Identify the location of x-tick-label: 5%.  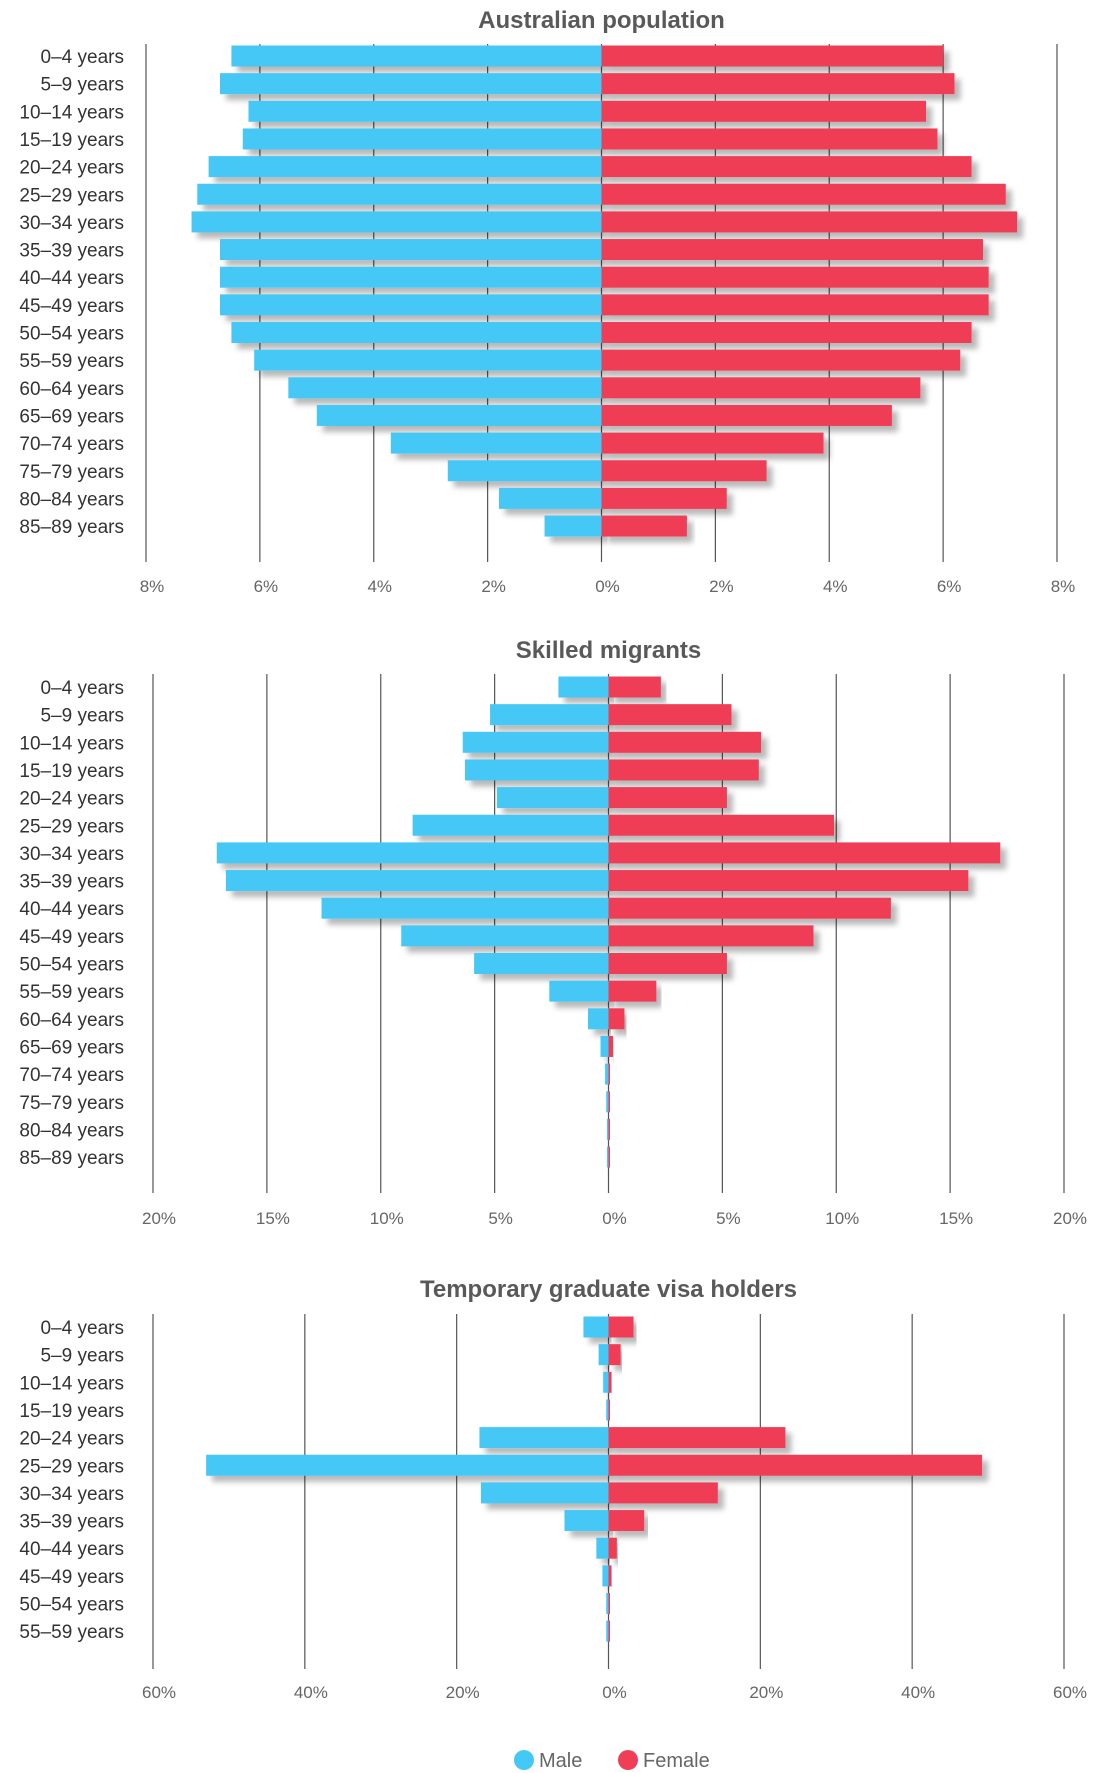
(500, 1218).